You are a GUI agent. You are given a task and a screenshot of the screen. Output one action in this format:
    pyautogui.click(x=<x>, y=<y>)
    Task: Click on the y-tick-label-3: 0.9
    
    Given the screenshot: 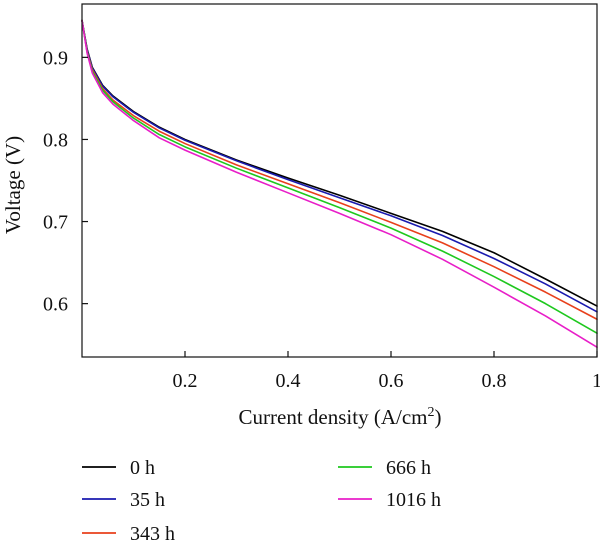 What is the action you would take?
    pyautogui.click(x=55, y=58)
    